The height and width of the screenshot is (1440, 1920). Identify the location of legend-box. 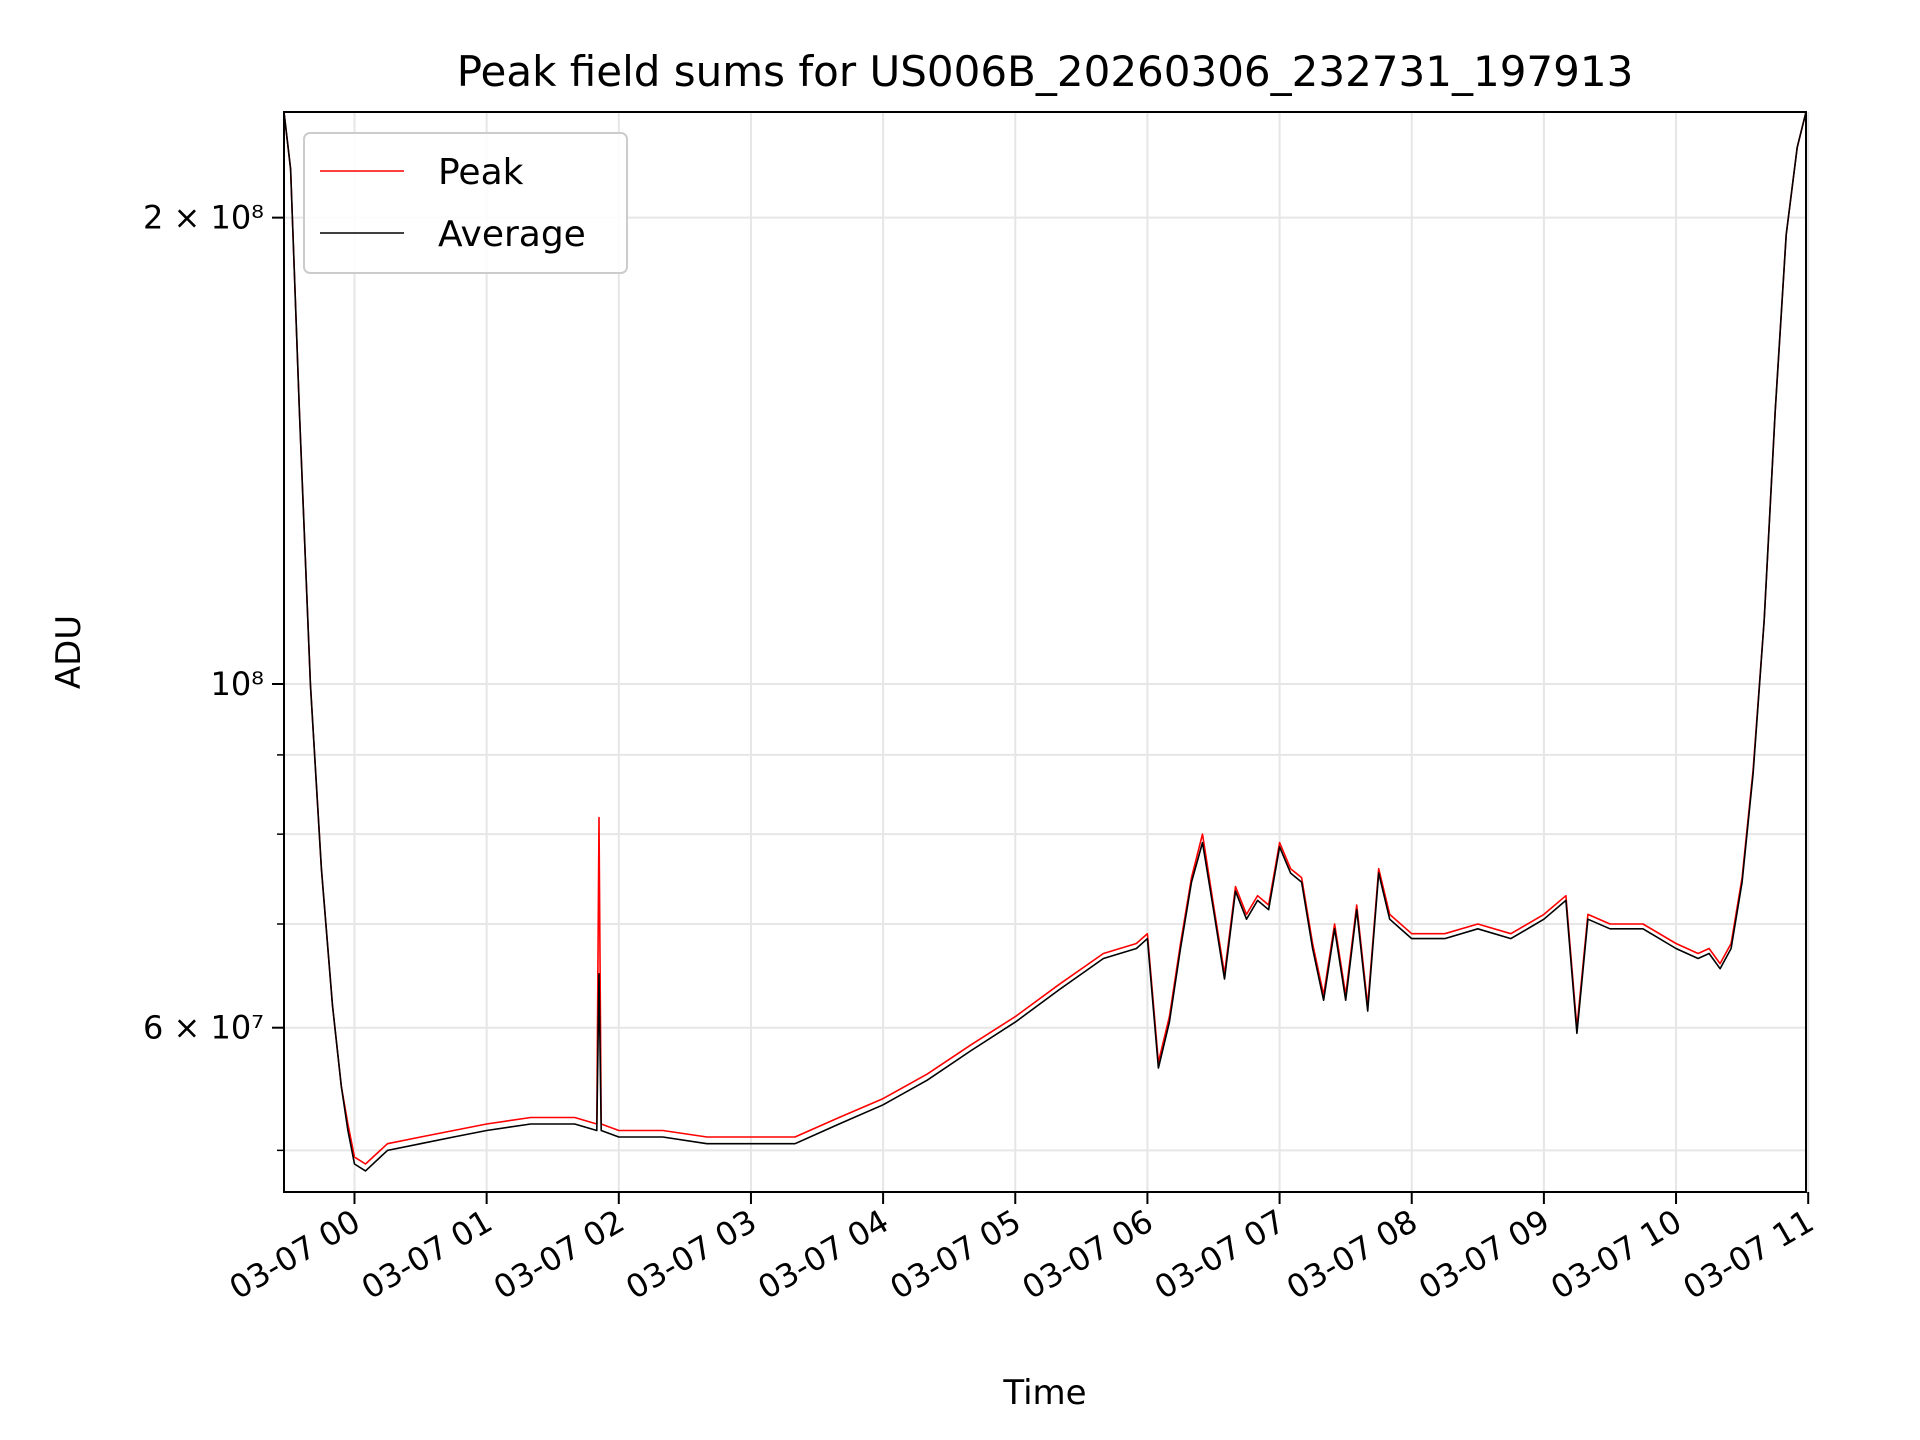
(465, 203).